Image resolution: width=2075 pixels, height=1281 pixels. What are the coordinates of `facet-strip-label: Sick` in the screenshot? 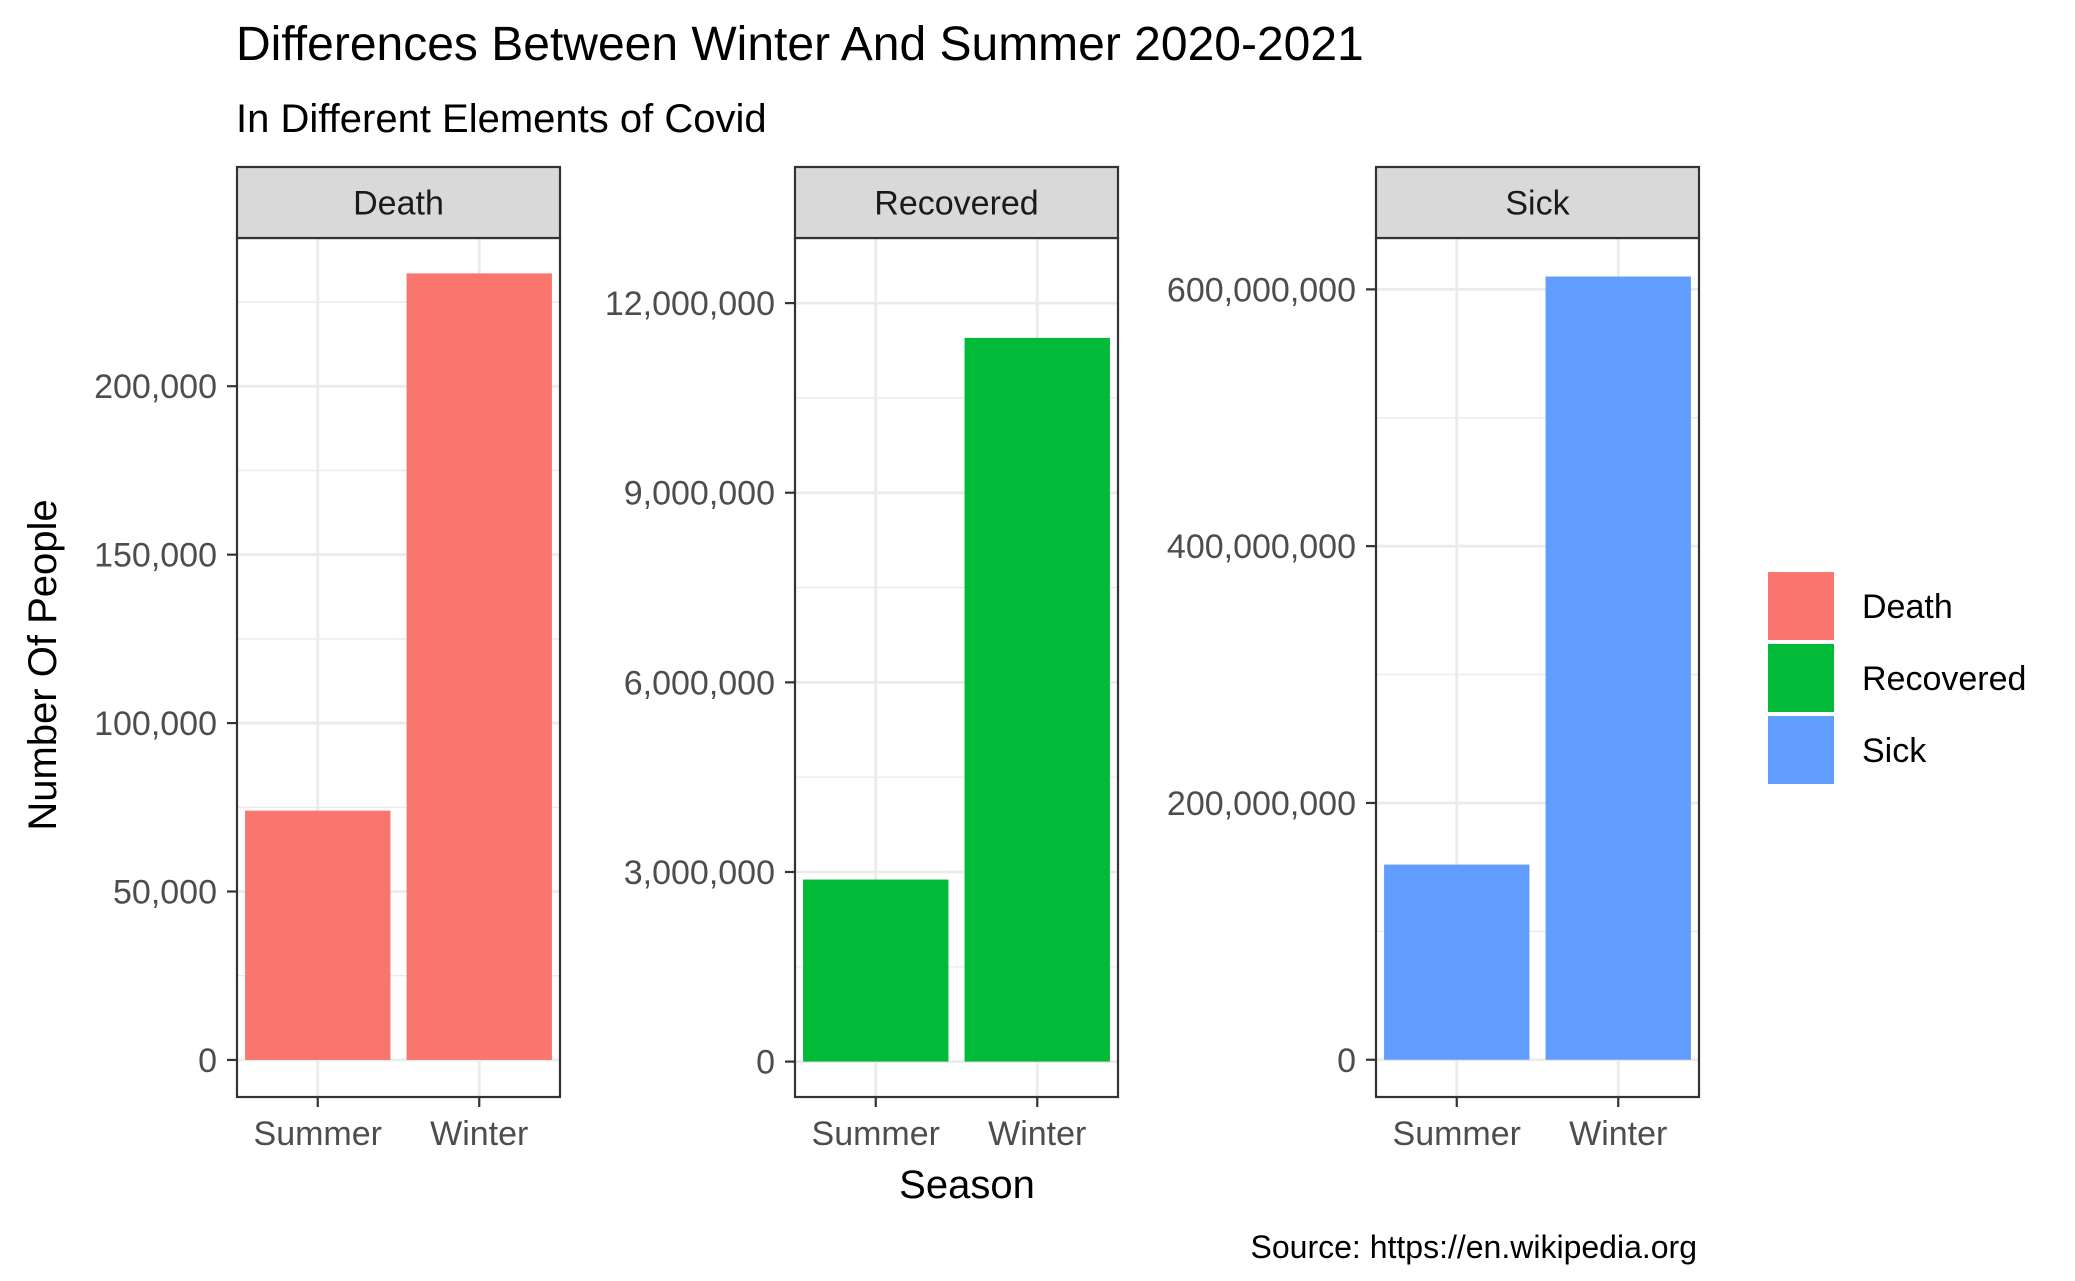 It's located at (1537, 204).